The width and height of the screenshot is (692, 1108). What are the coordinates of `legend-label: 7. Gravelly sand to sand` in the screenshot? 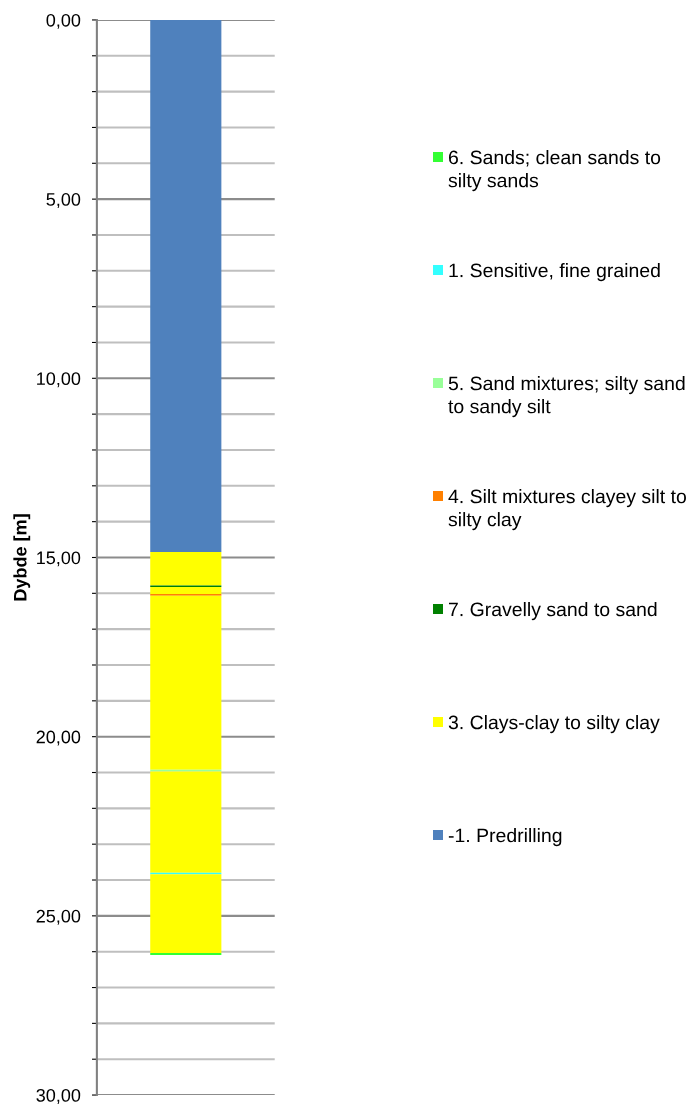 It's located at (553, 611).